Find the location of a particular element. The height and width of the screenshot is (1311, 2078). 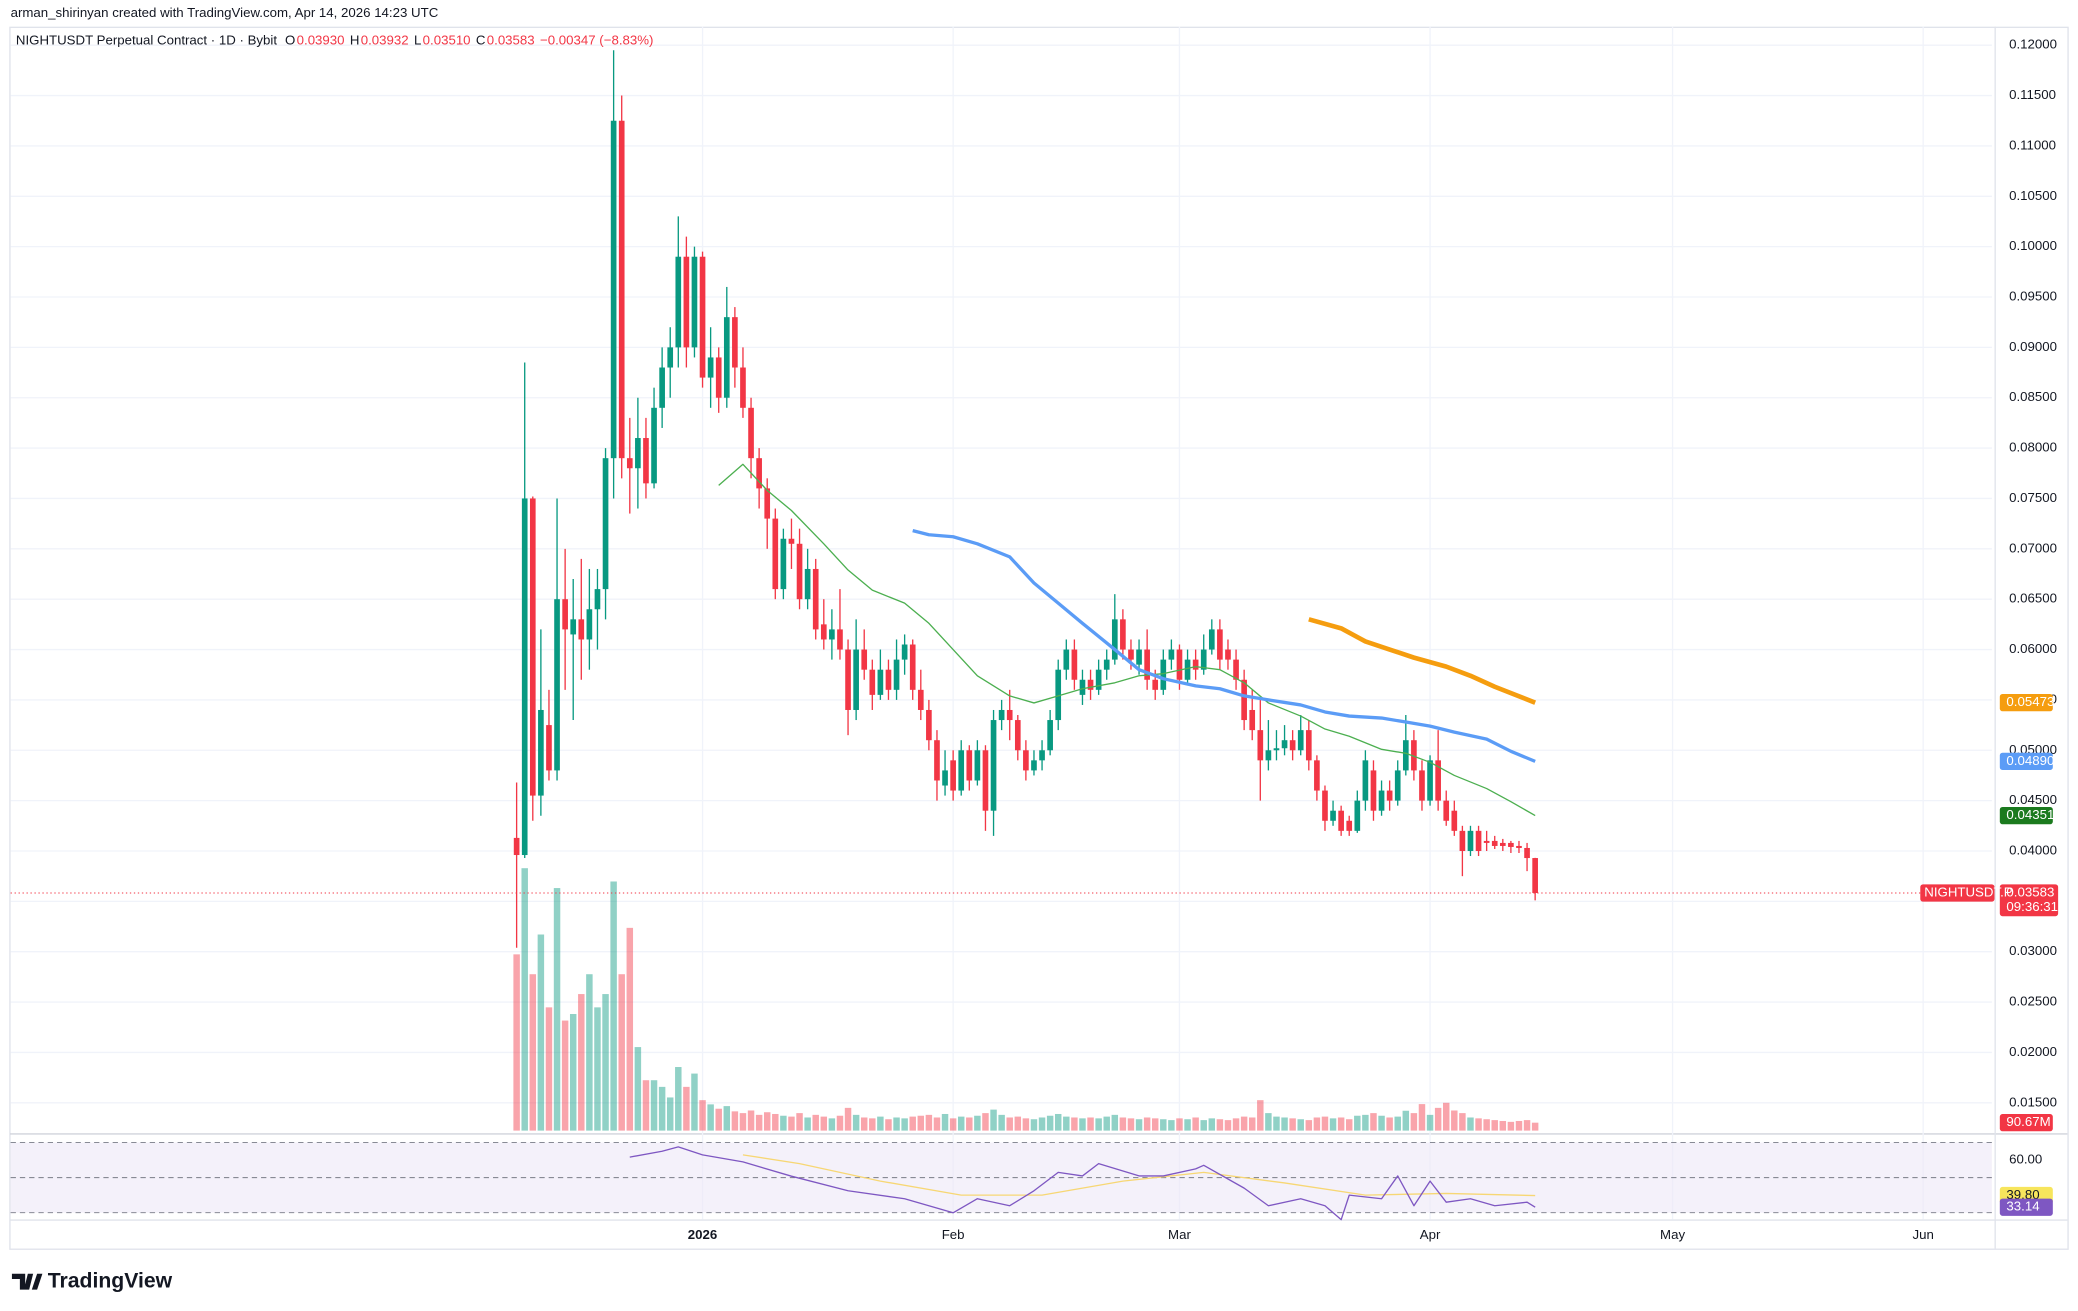

legend-change: −0.00347 (−8.83%) is located at coordinates (596, 40).